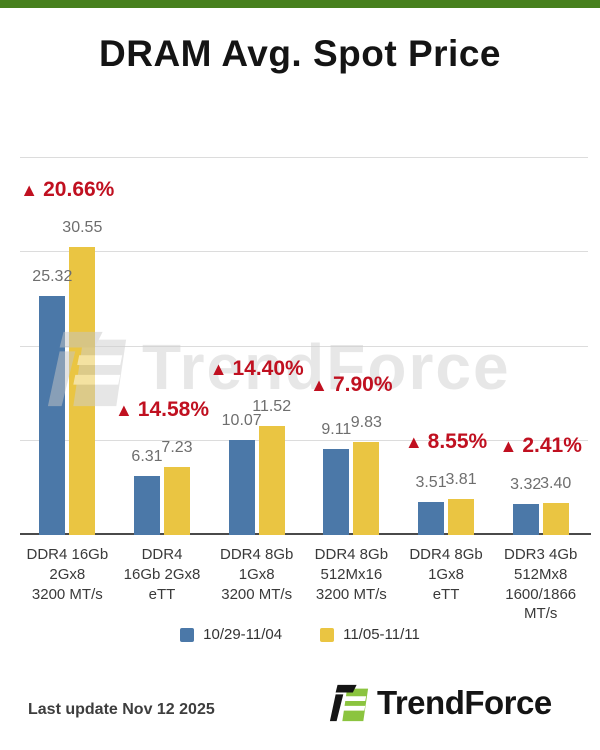 The image size is (600, 750). I want to click on change-badge: ▲ 2.41%, so click(540, 445).